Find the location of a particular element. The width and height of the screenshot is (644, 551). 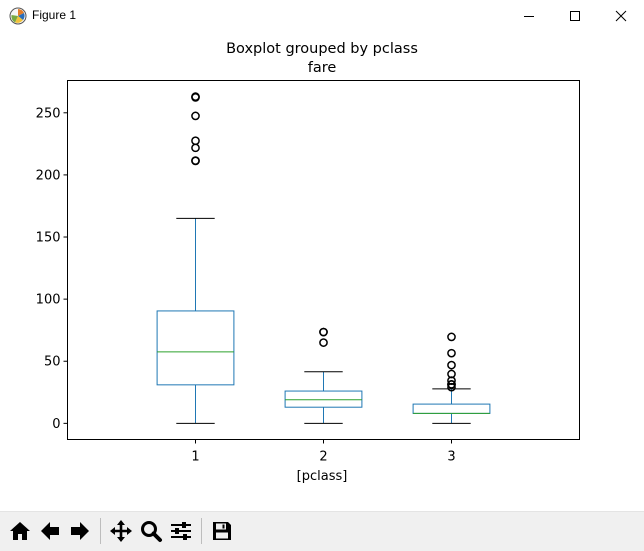

close-icon is located at coordinates (621, 16).